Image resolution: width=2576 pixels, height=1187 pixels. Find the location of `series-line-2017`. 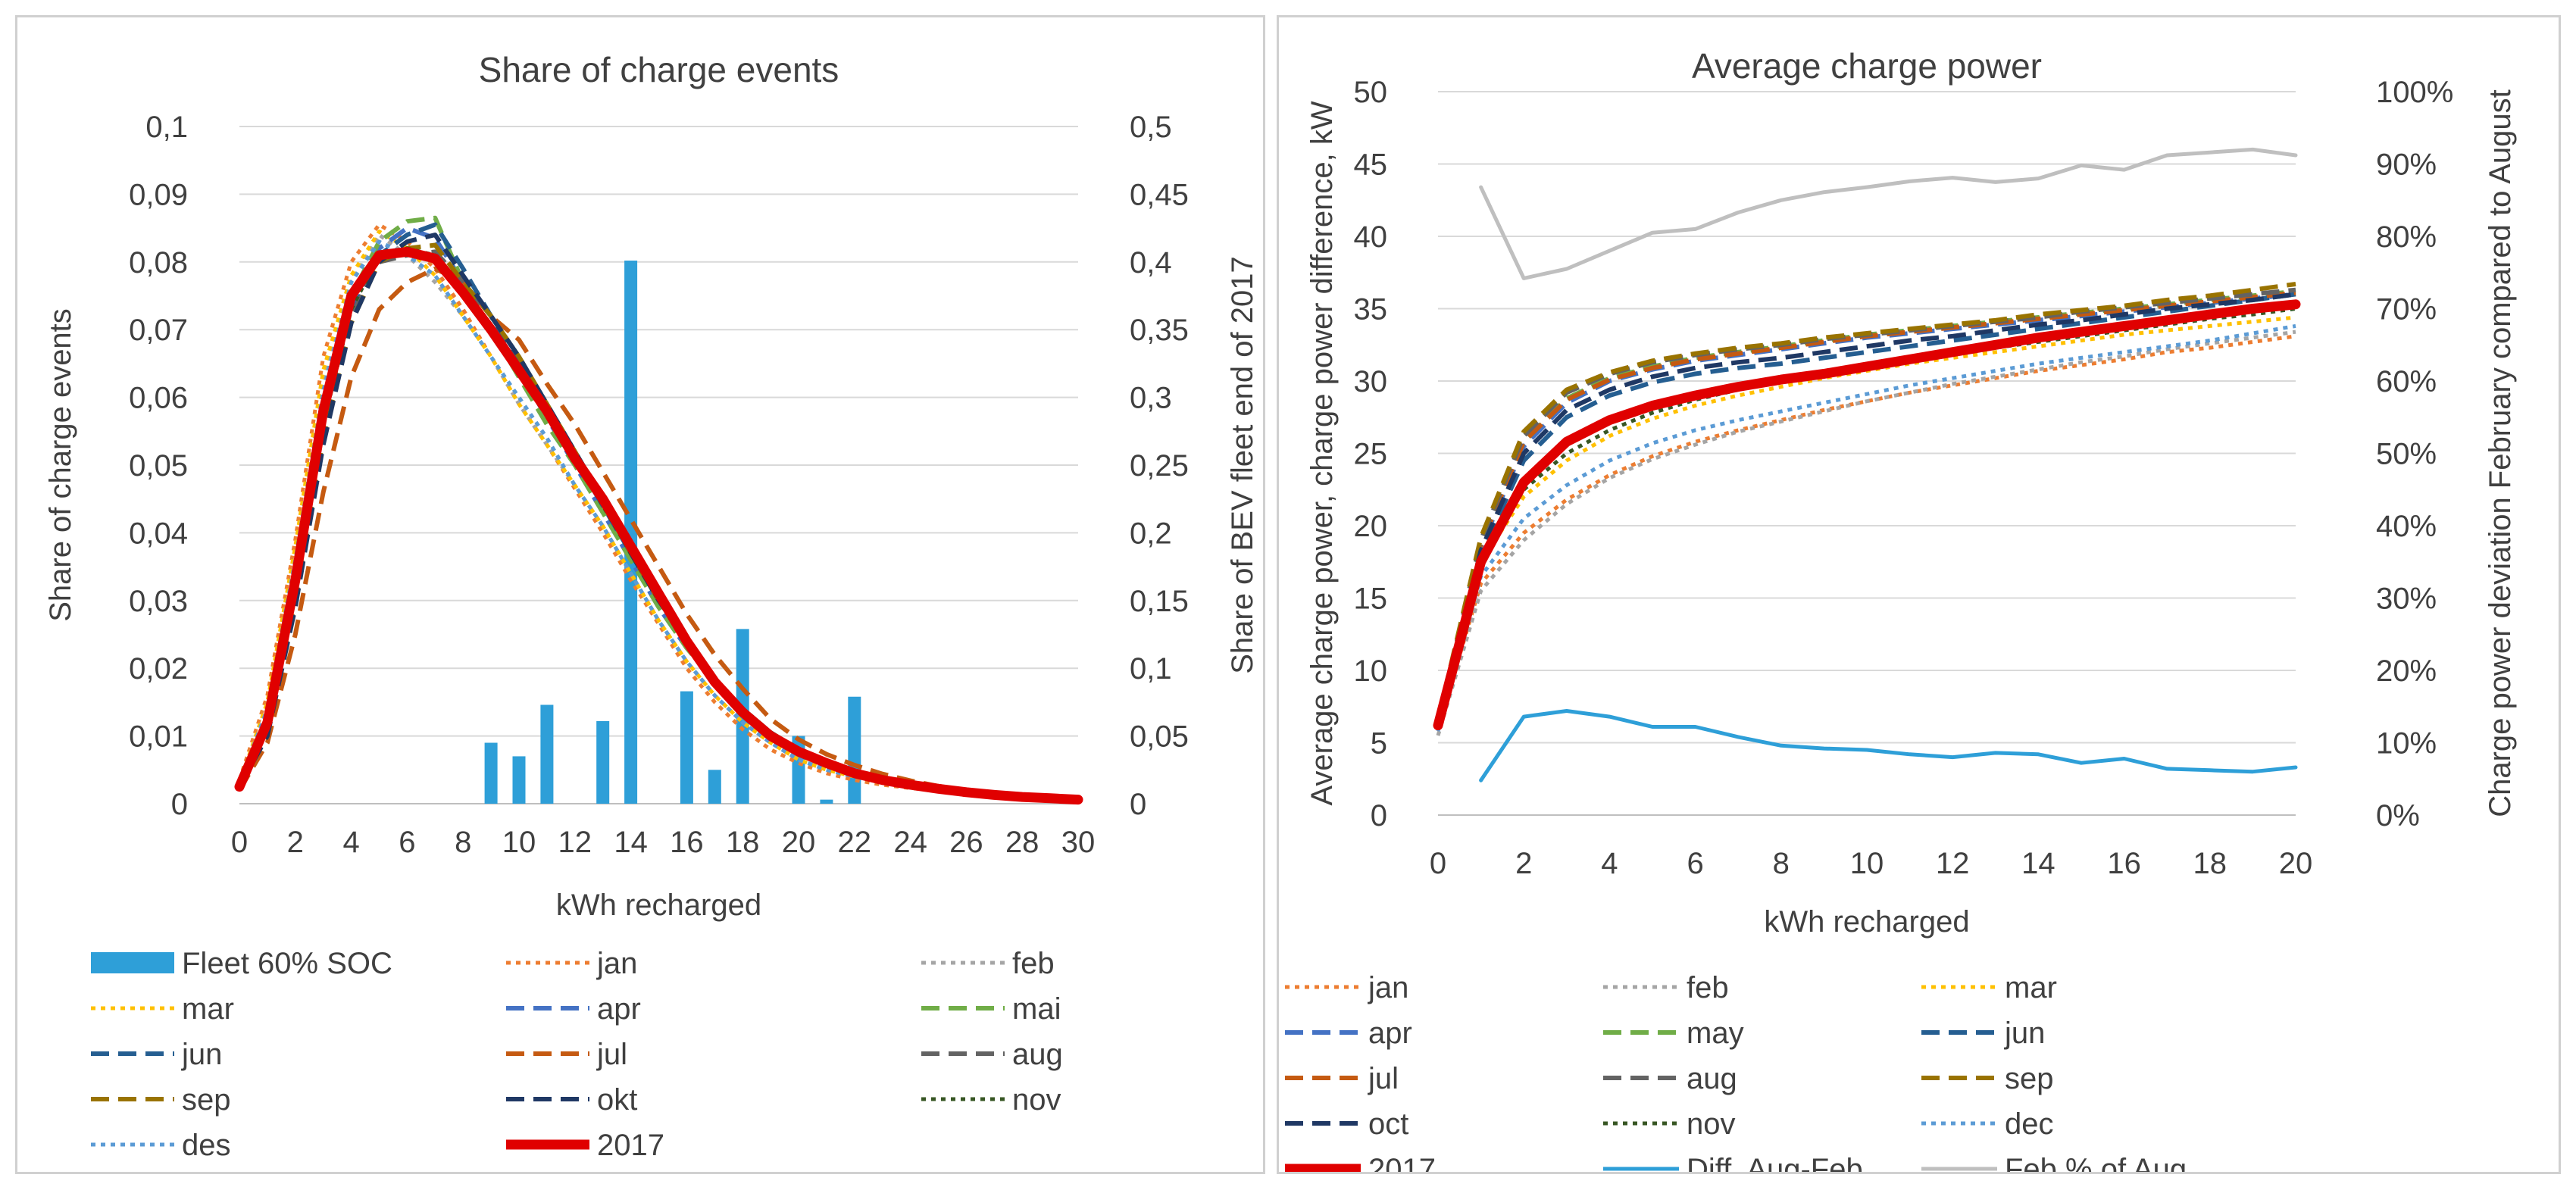

series-line-2017 is located at coordinates (1867, 515).